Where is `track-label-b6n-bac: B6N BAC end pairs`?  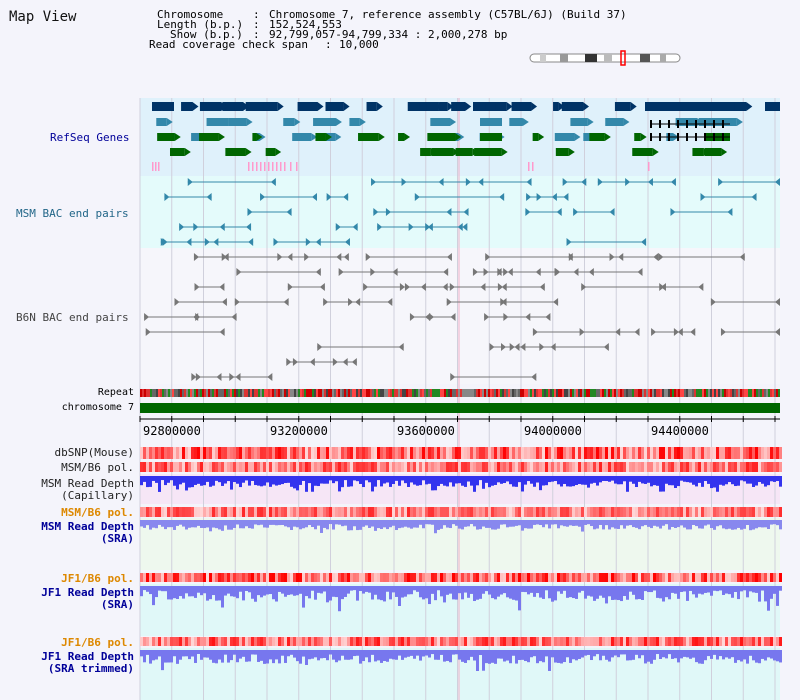 track-label-b6n-bac: B6N BAC end pairs is located at coordinates (72, 317).